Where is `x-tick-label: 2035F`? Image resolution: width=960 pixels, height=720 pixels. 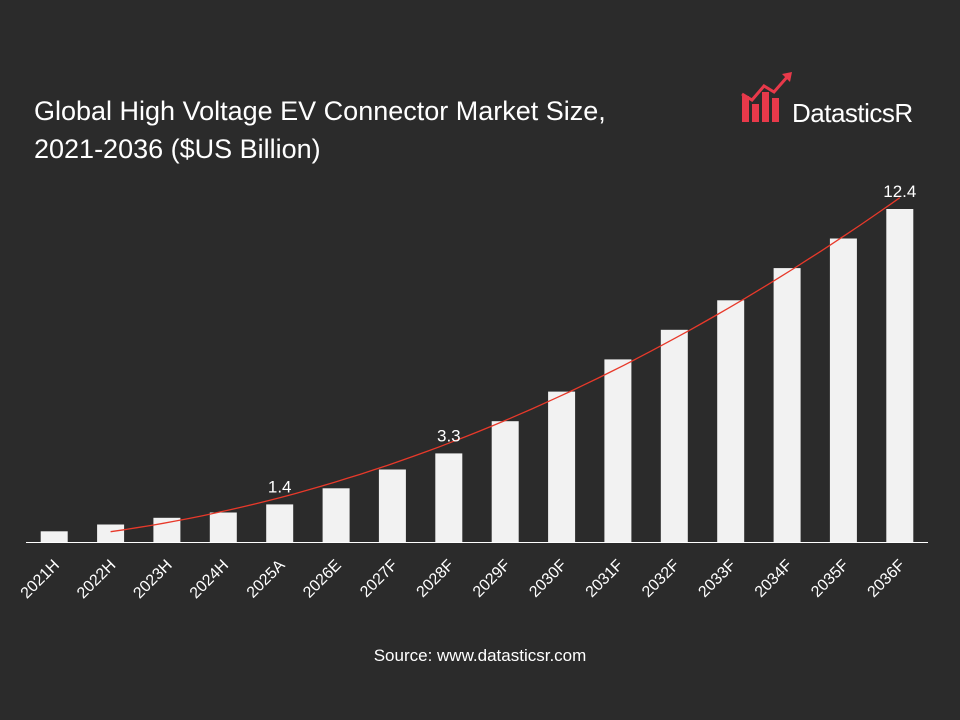
x-tick-label: 2035F is located at coordinates (830, 579).